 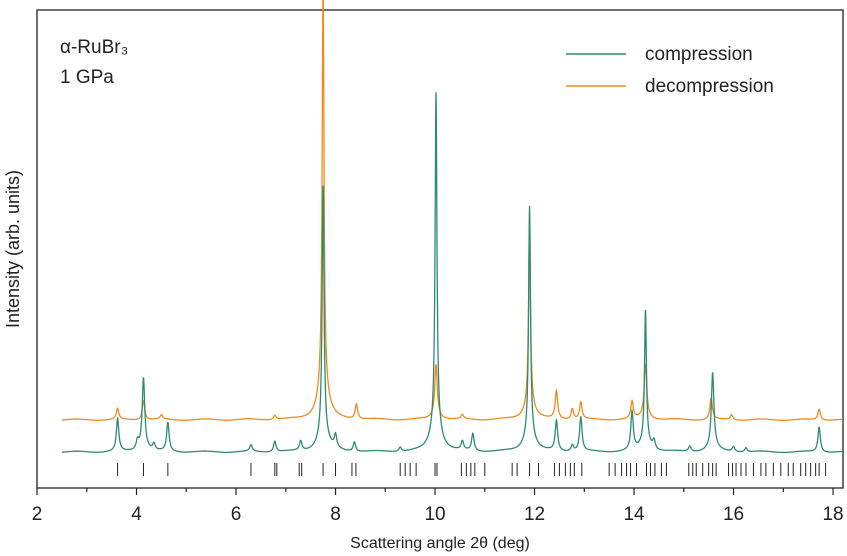 I want to click on x-axis-ticks: 2 4 6 8 10 12 14 16 18, so click(x=438, y=506).